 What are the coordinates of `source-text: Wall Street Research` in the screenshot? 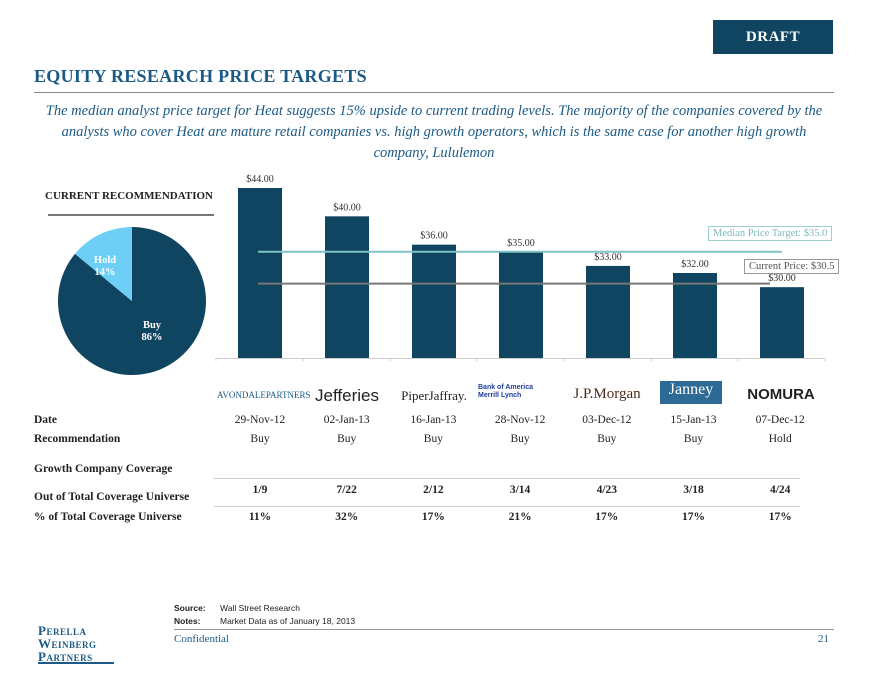 It's located at (260, 608).